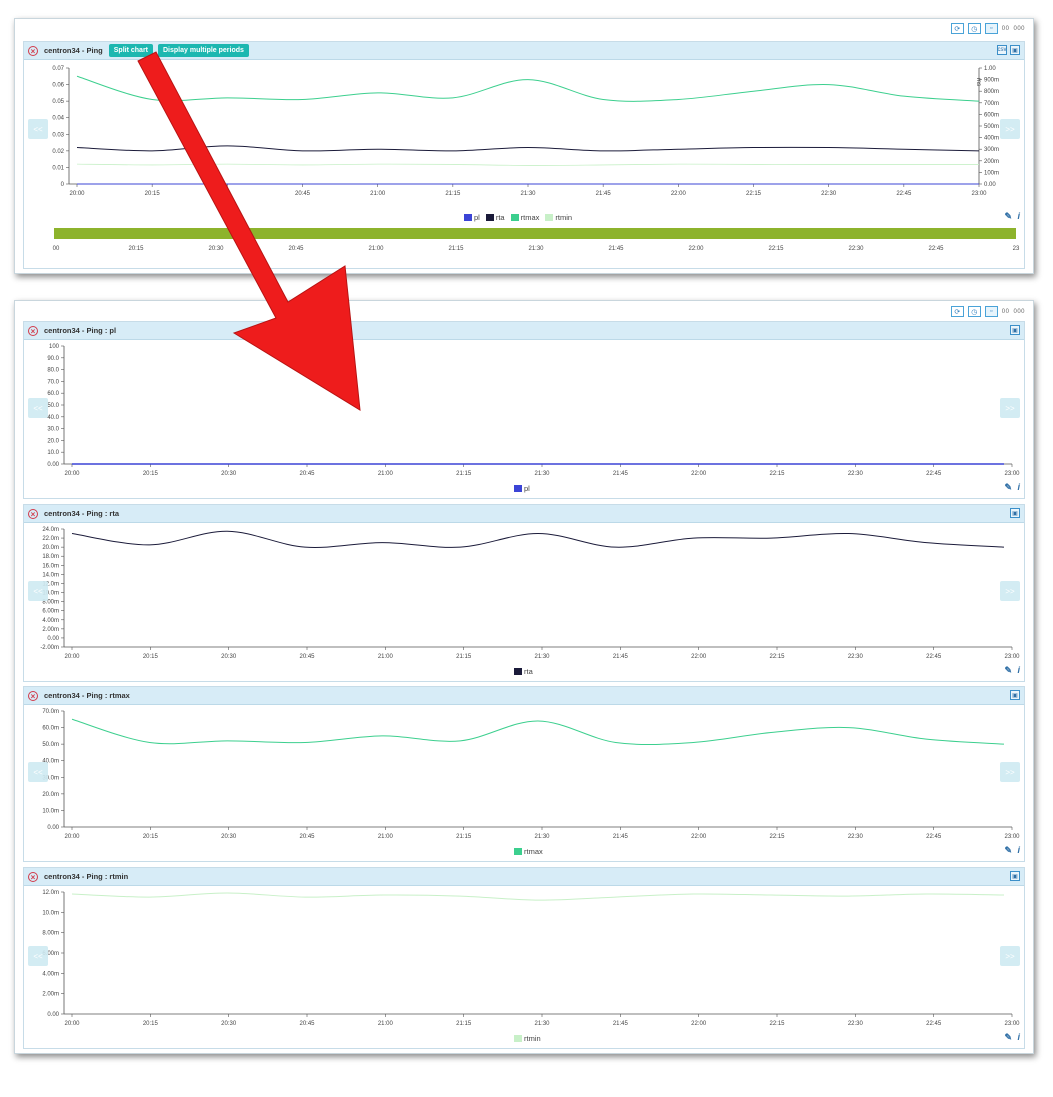  I want to click on y-tick-label: 14.0m, so click(50, 575).